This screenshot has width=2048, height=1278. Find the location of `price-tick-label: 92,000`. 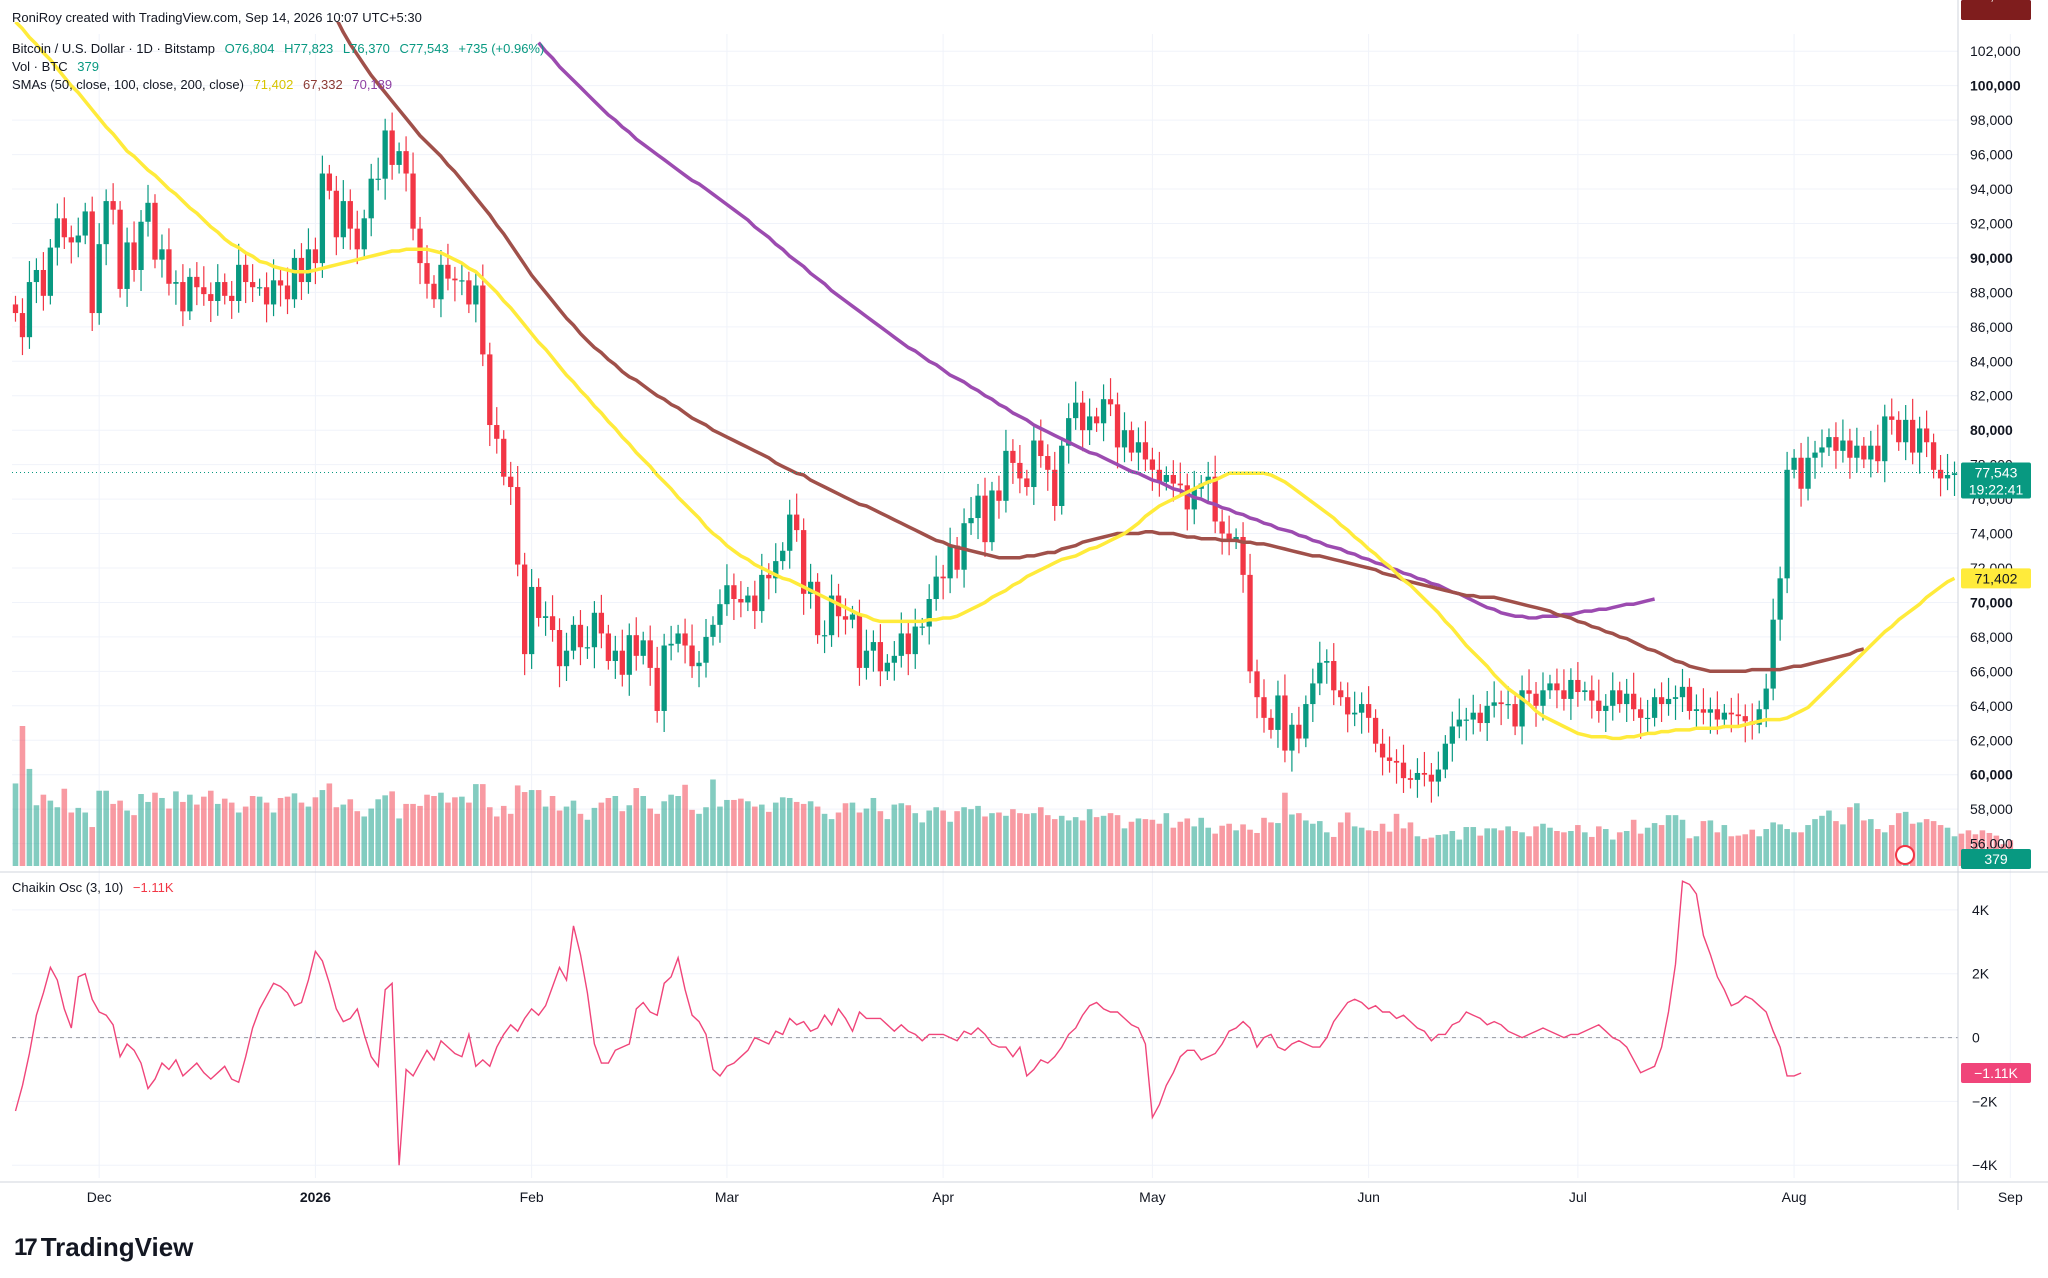

price-tick-label: 92,000 is located at coordinates (1991, 223).